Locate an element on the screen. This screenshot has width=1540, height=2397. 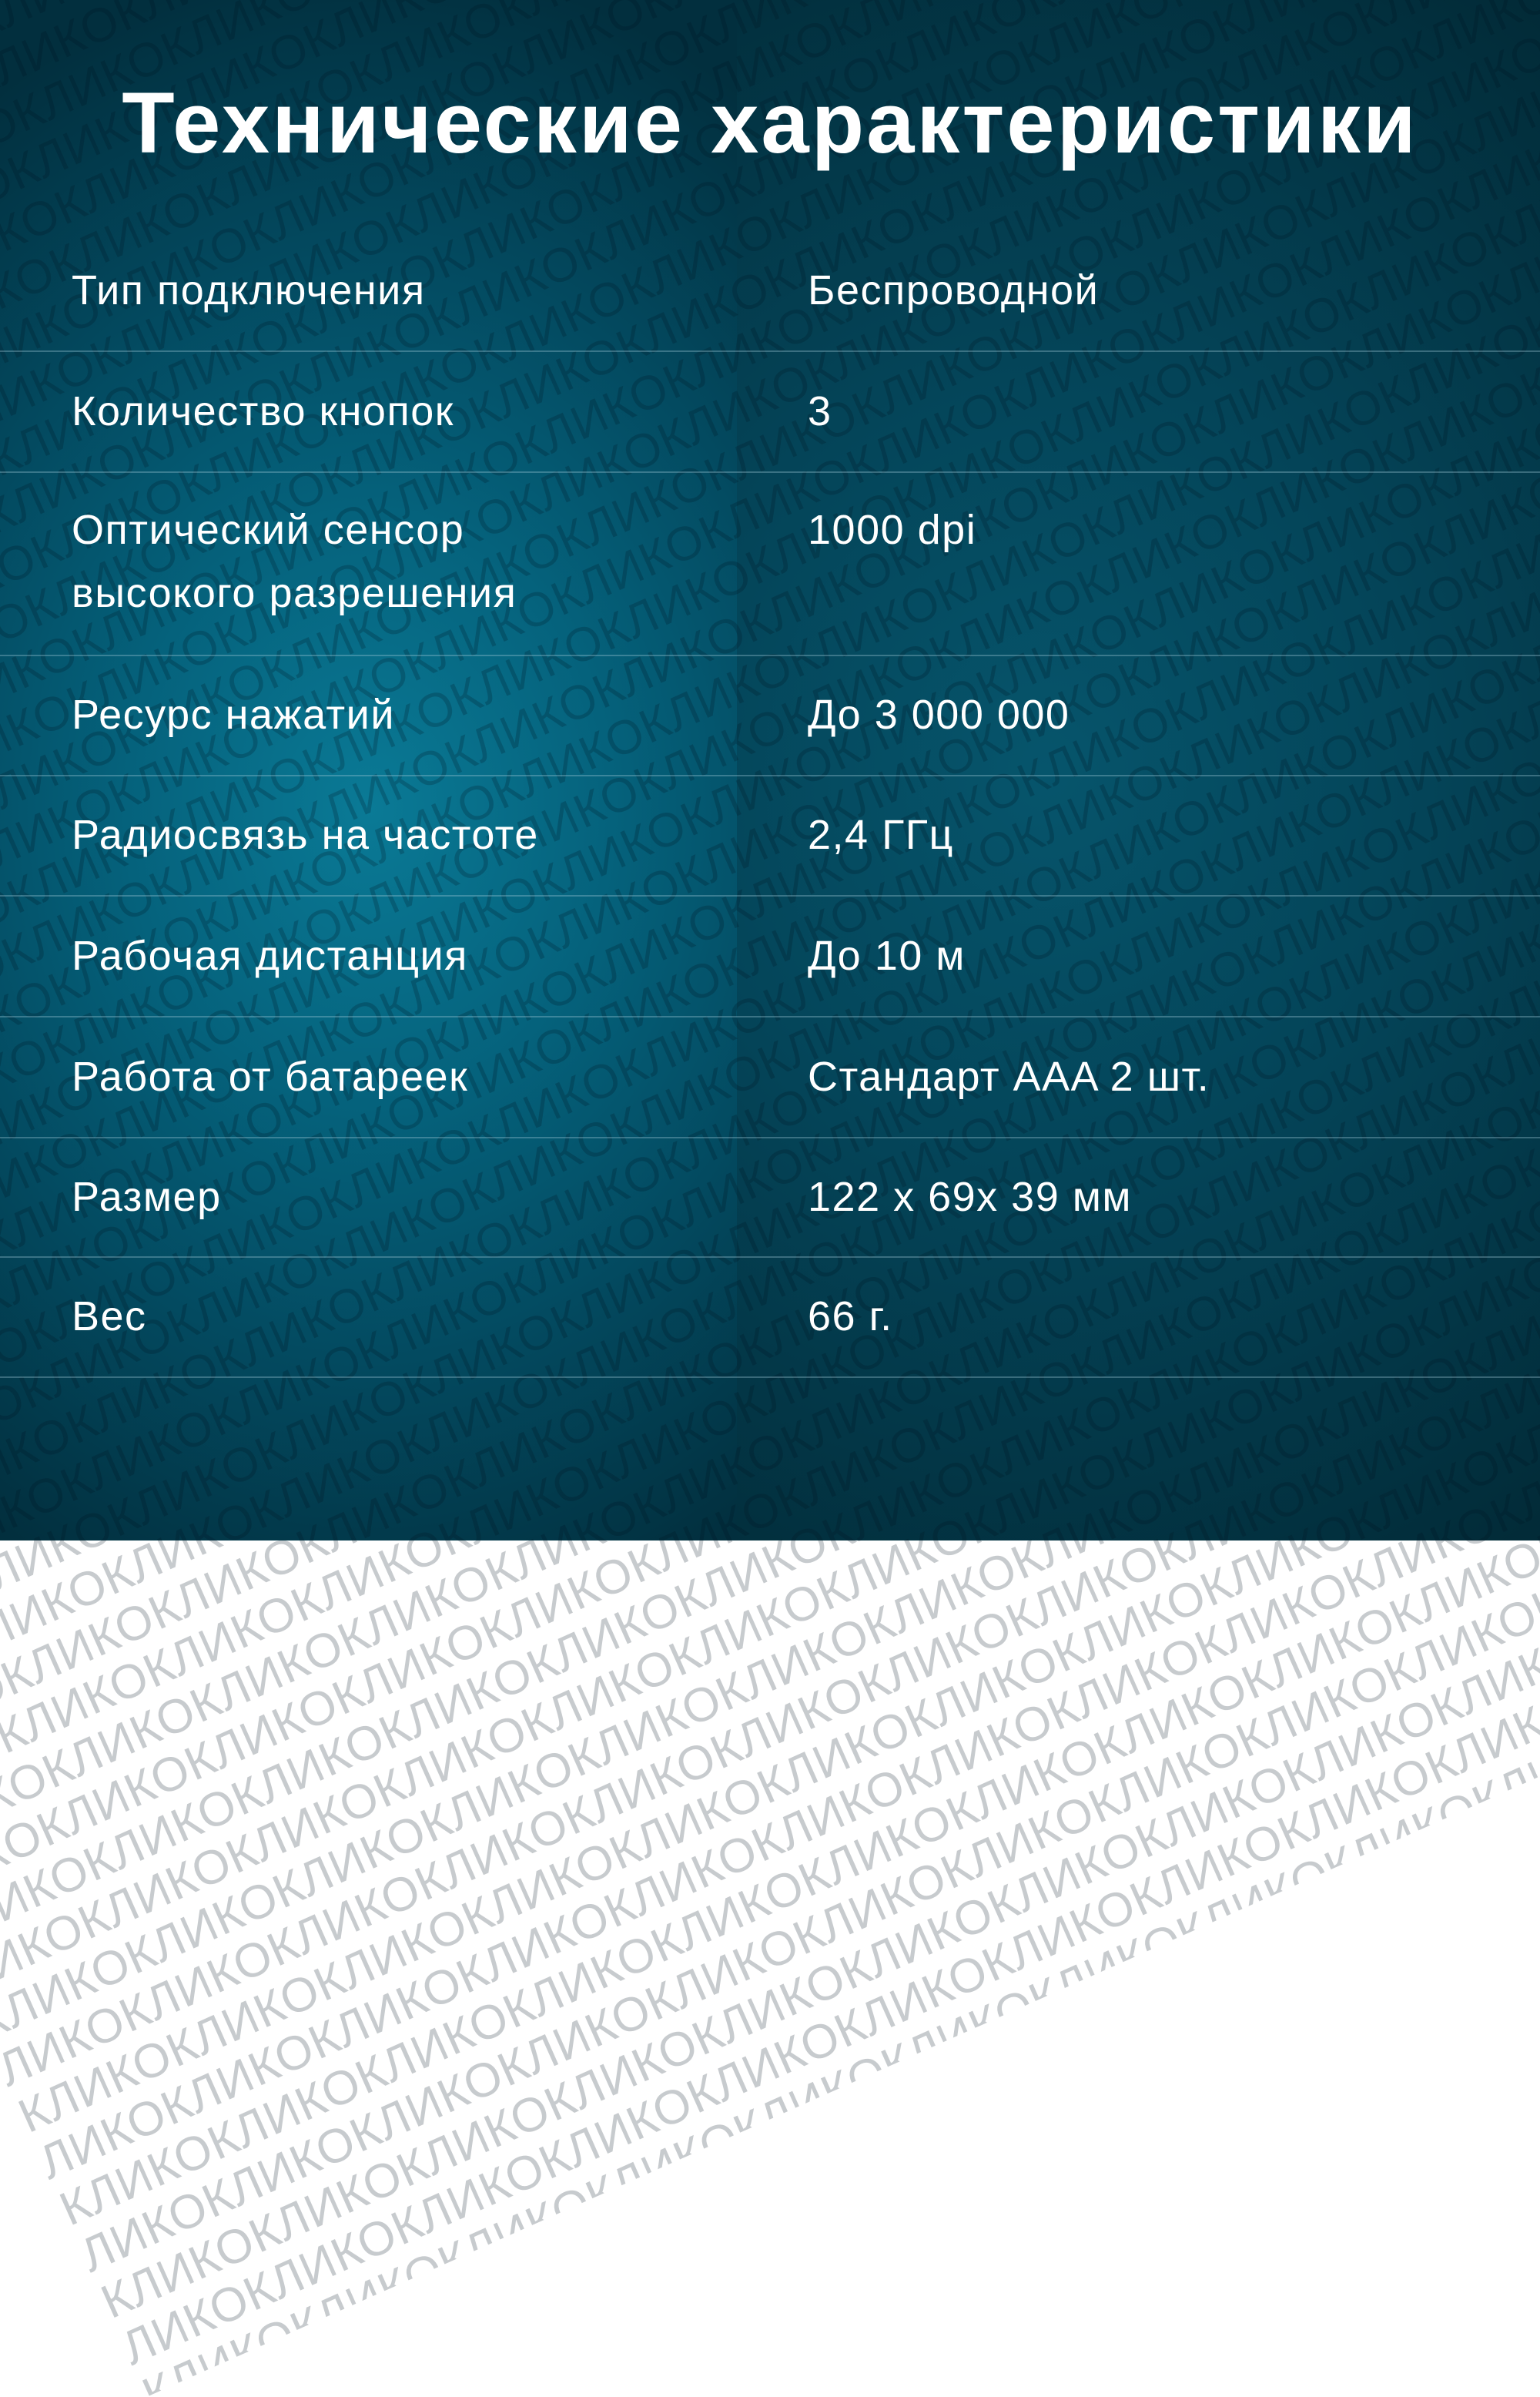
spec-value: Беспроводной is located at coordinates (954, 290).